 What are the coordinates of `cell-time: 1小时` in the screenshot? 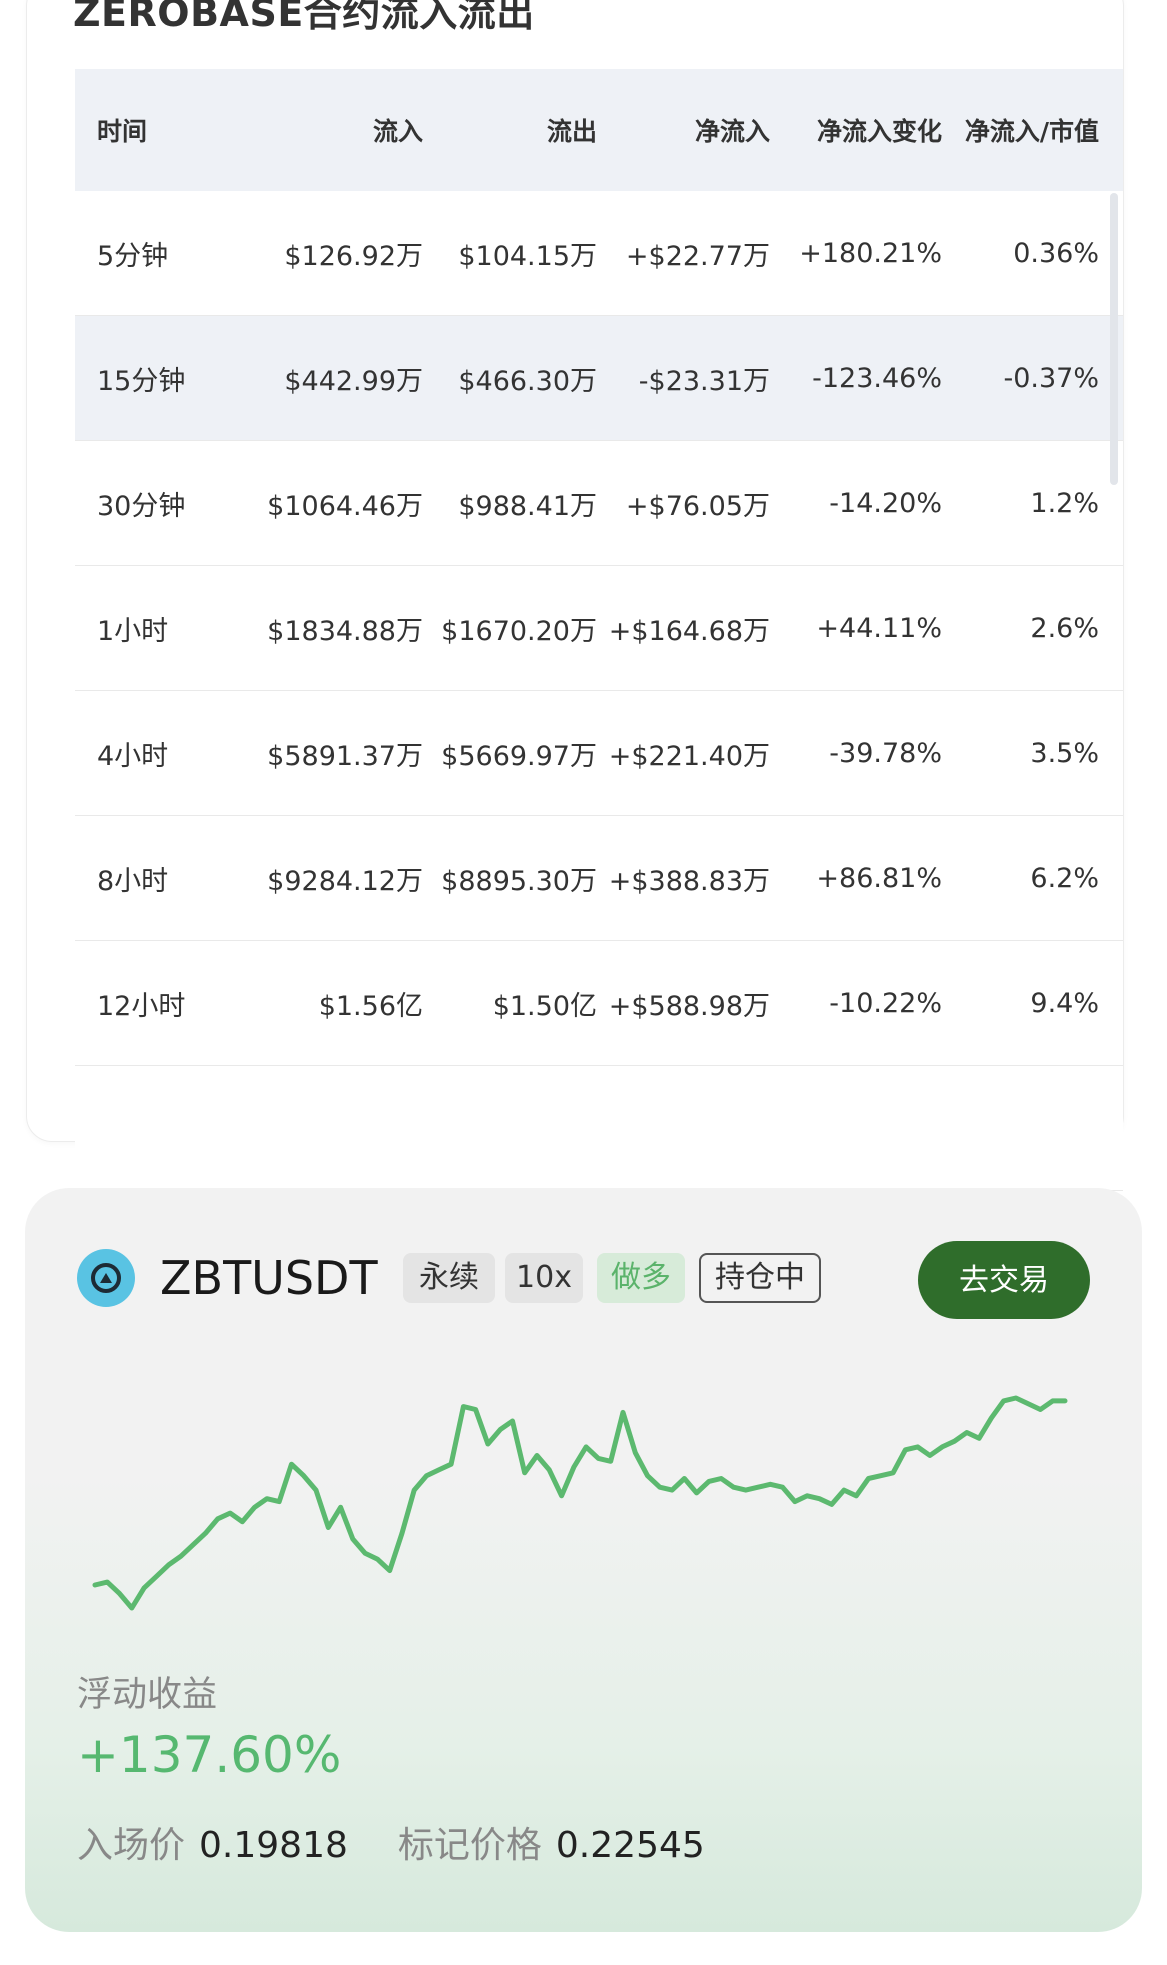 It's located at (133, 631).